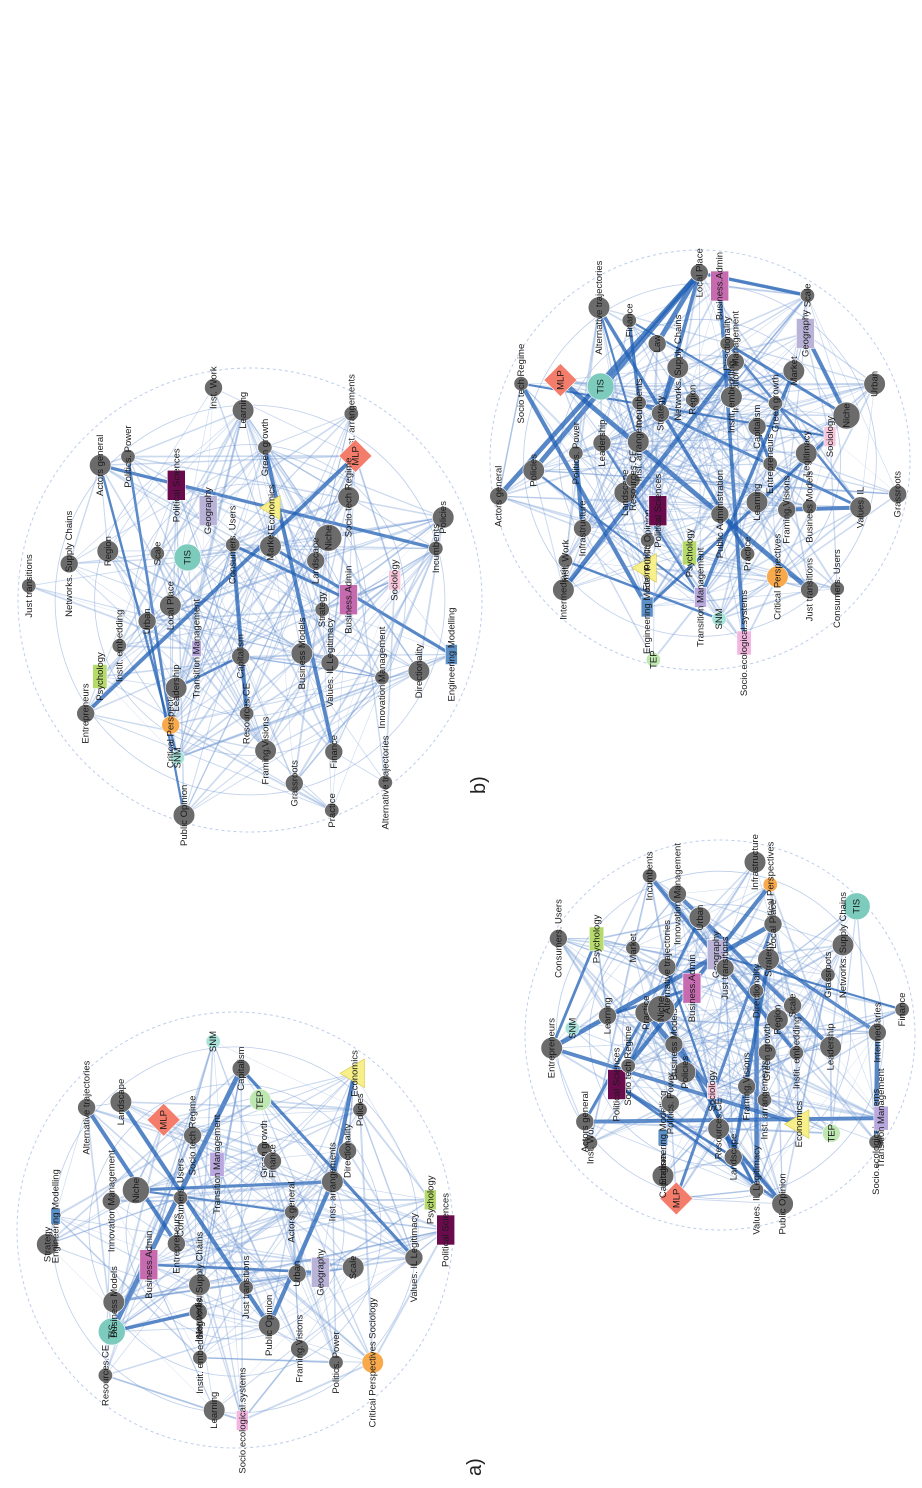 Image resolution: width=922 pixels, height=1488 pixels. Describe the element at coordinates (108, 551) in the screenshot. I see `node-label: Region` at that location.